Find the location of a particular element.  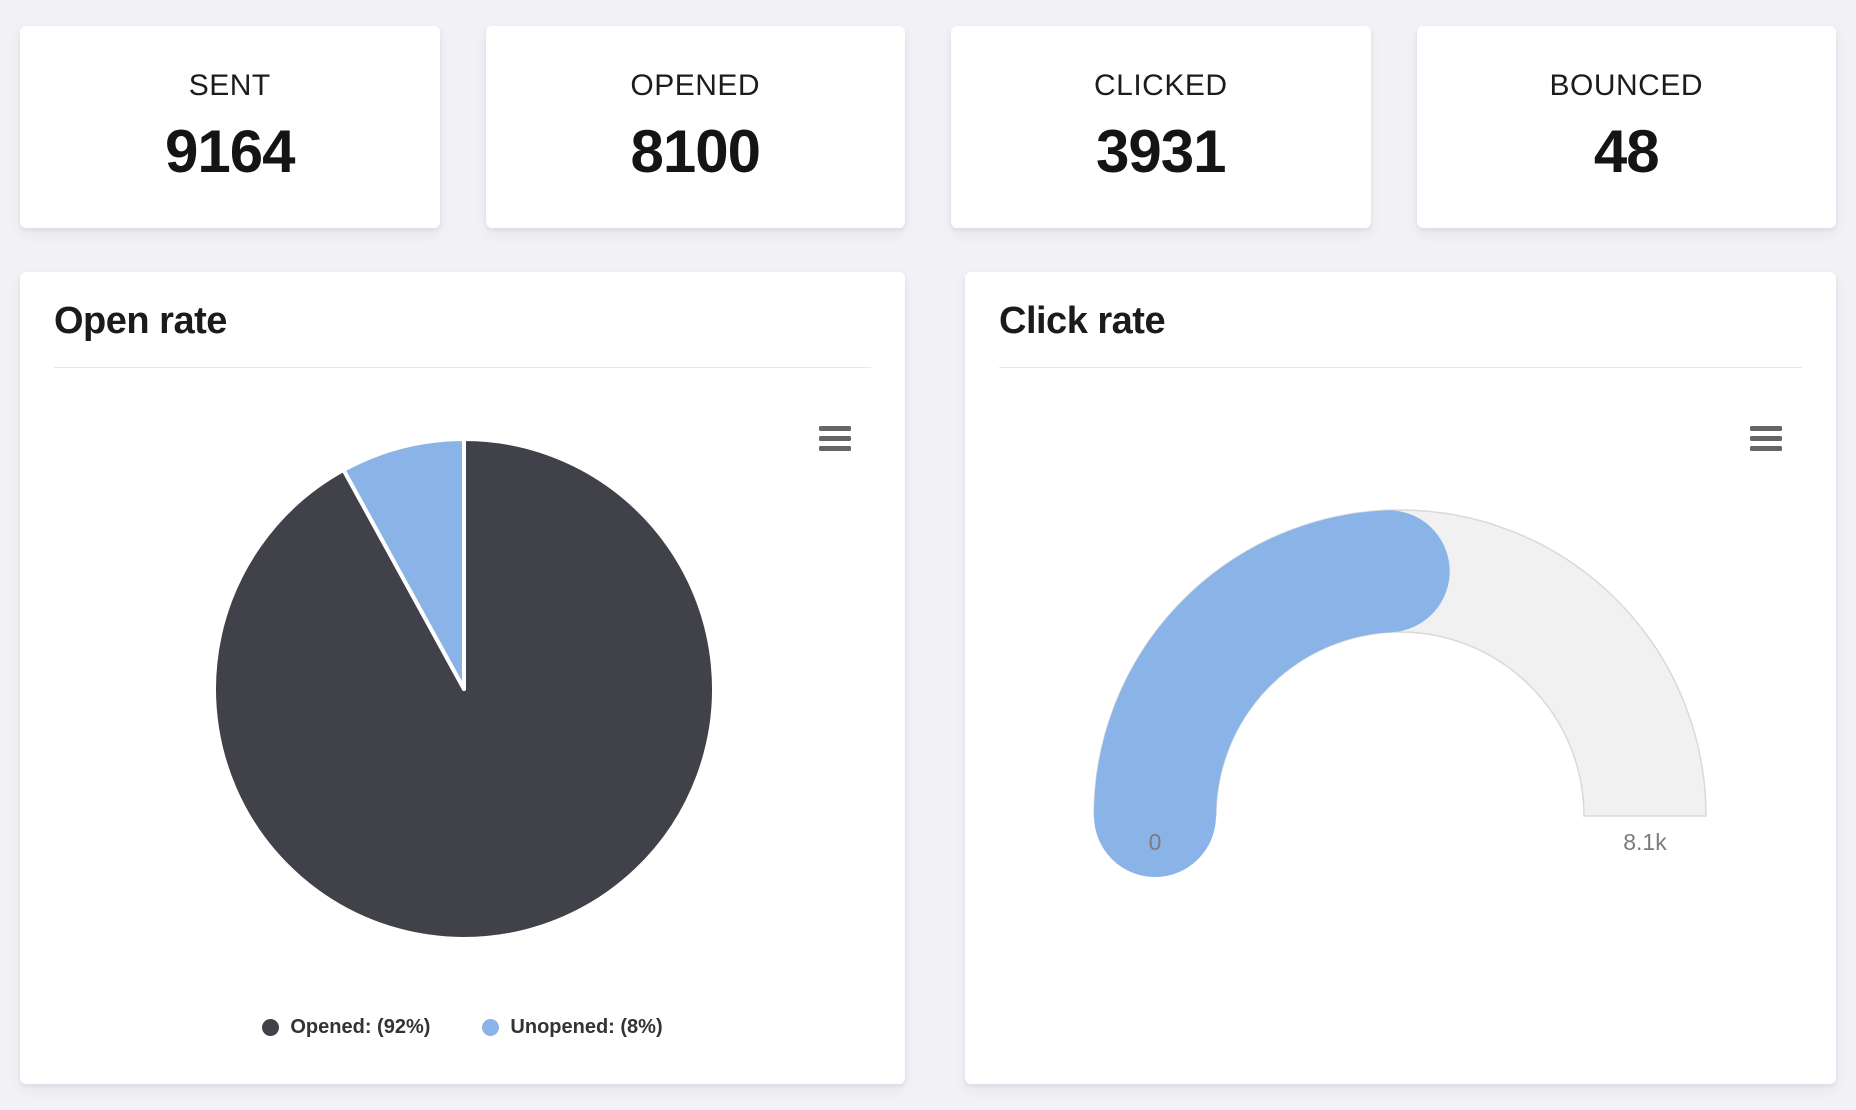

gauge-value-arc is located at coordinates (1272, 693).